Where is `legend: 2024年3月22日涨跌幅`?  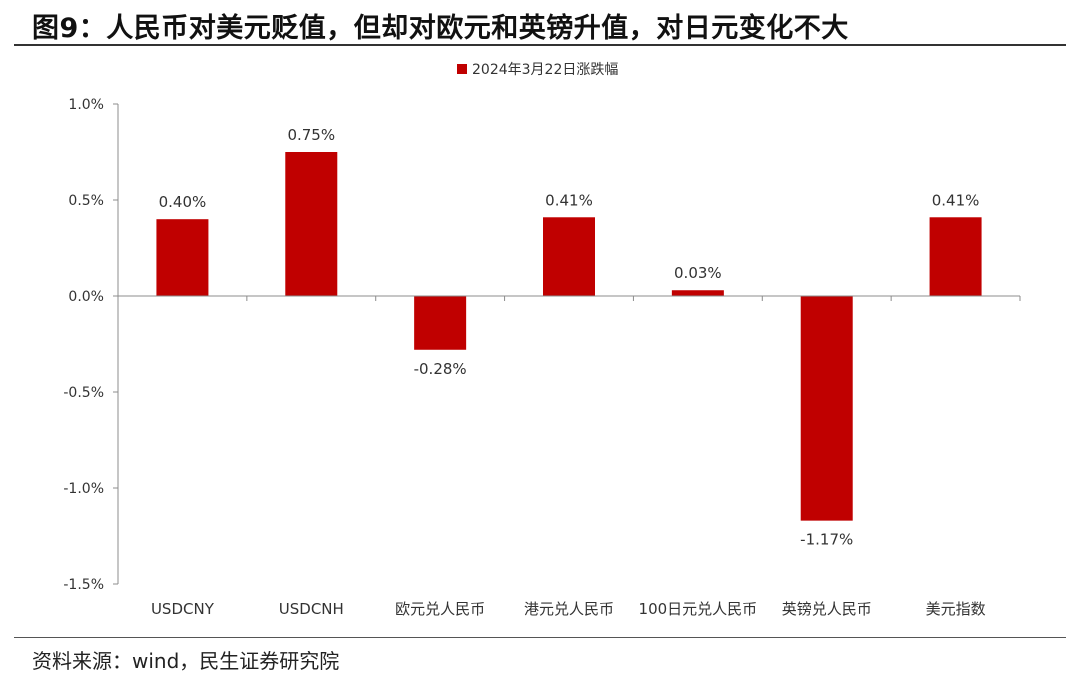 legend: 2024年3月22日涨跌幅 is located at coordinates (537, 70).